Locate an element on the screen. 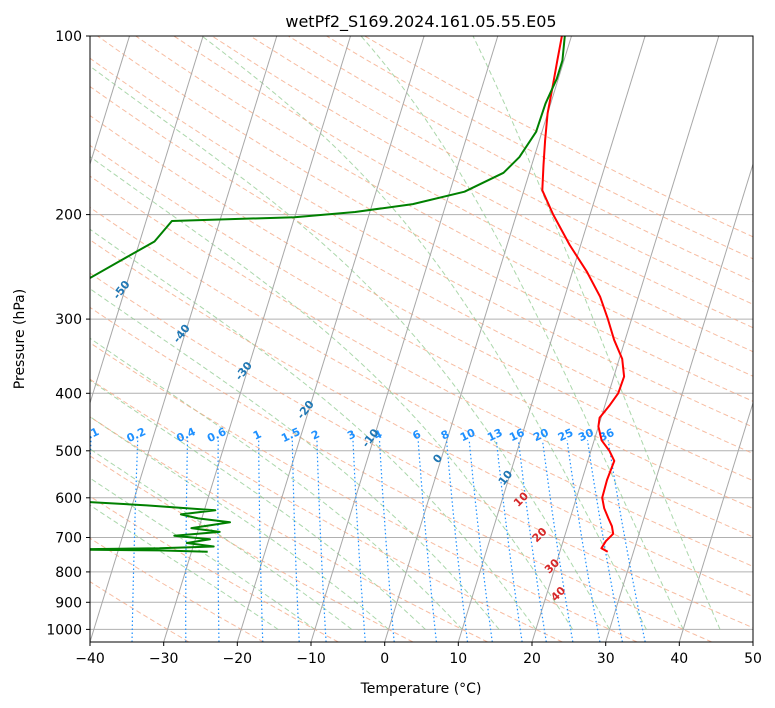  x-axis-label: Temperature (°C) is located at coordinates (421, 689).